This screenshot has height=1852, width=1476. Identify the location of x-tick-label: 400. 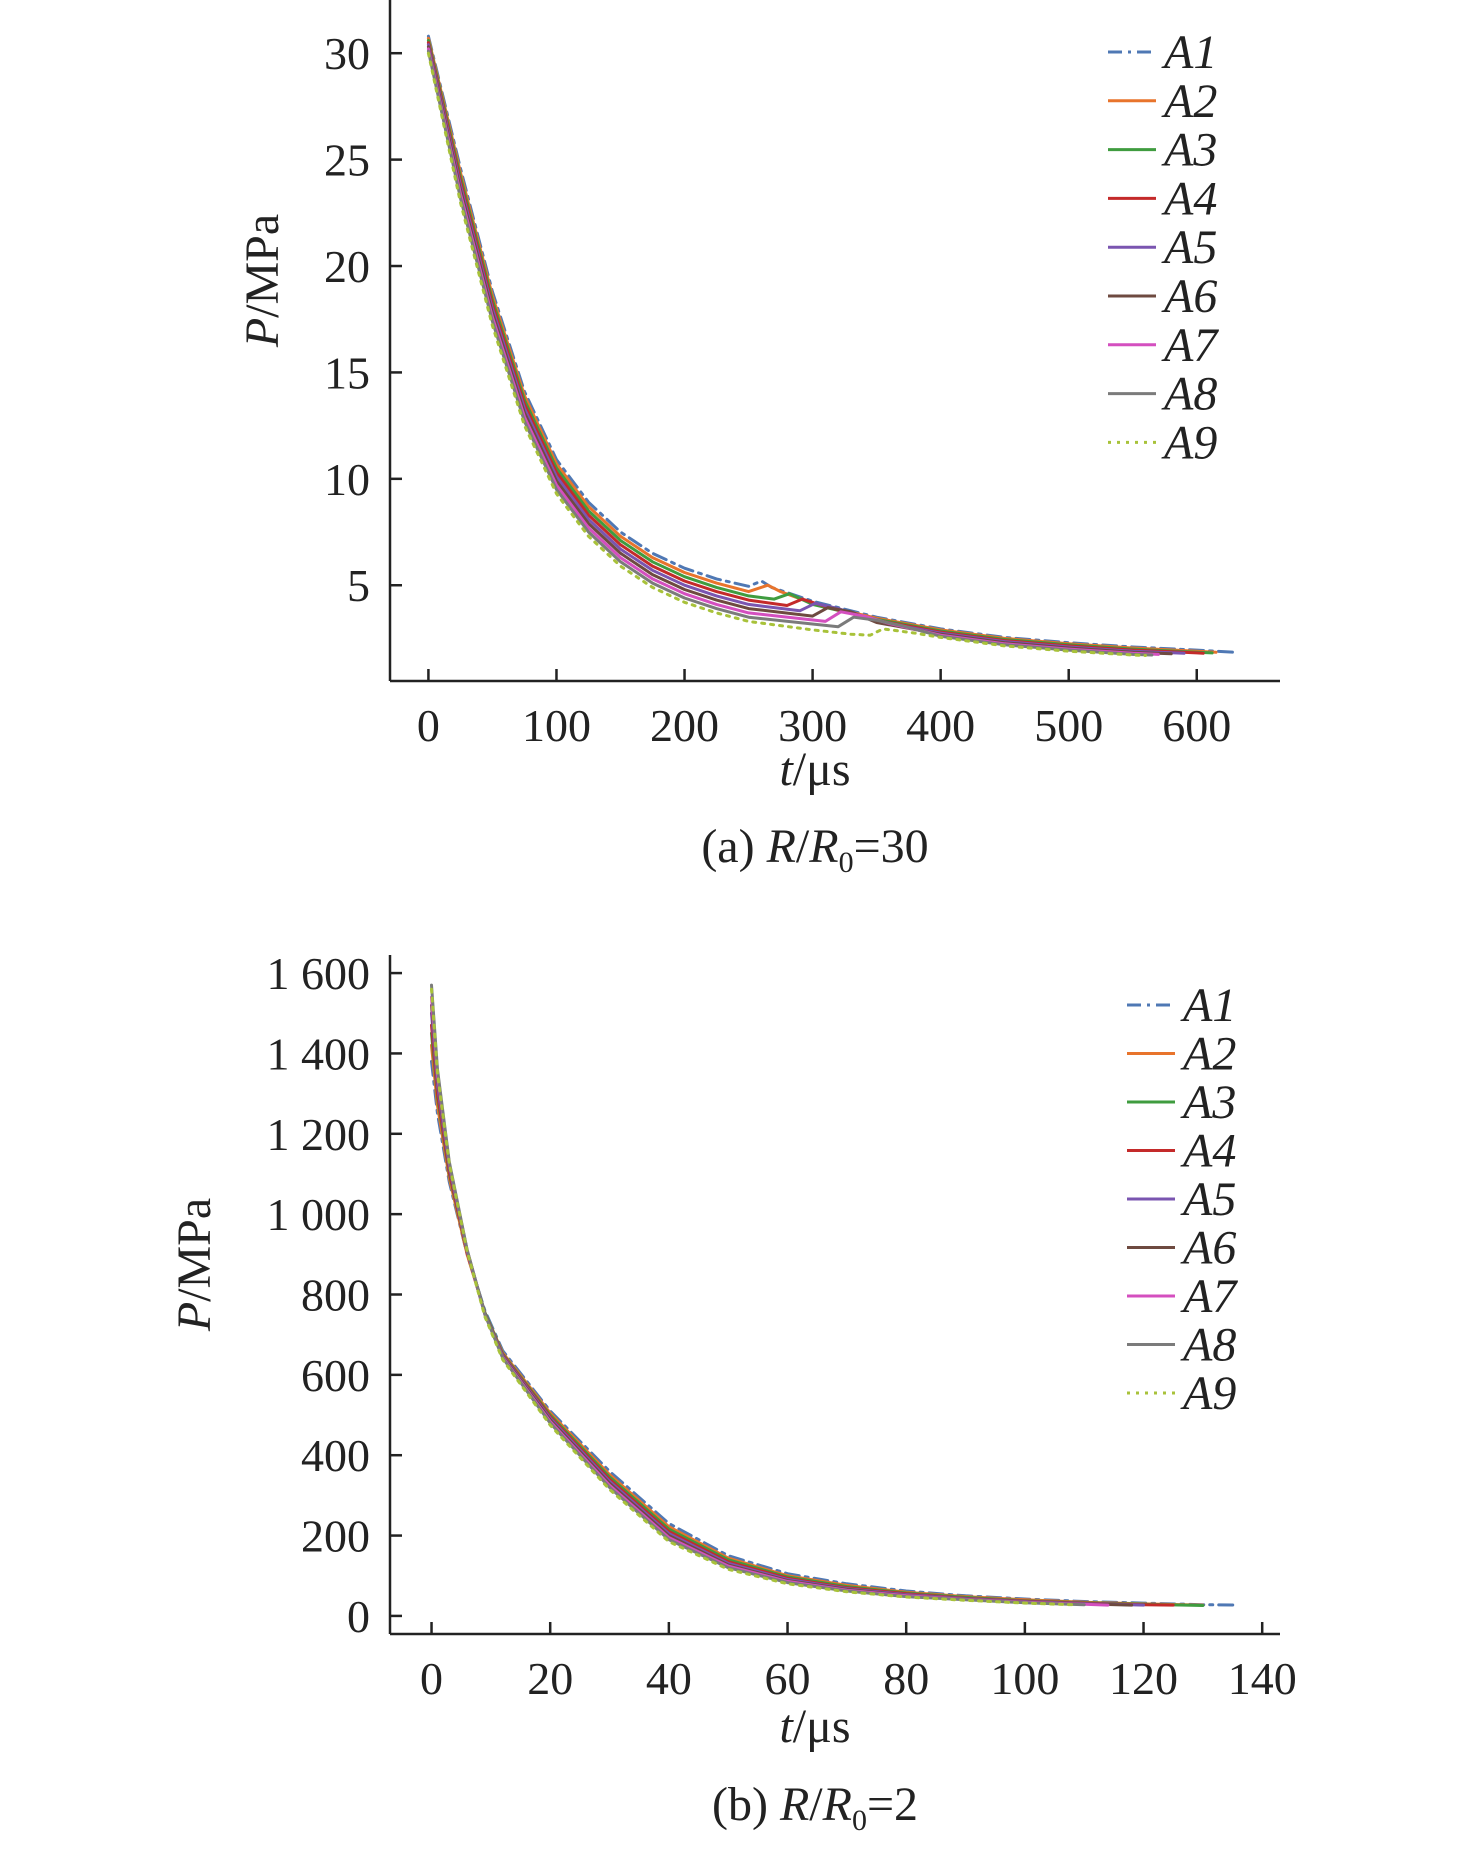
(940, 725).